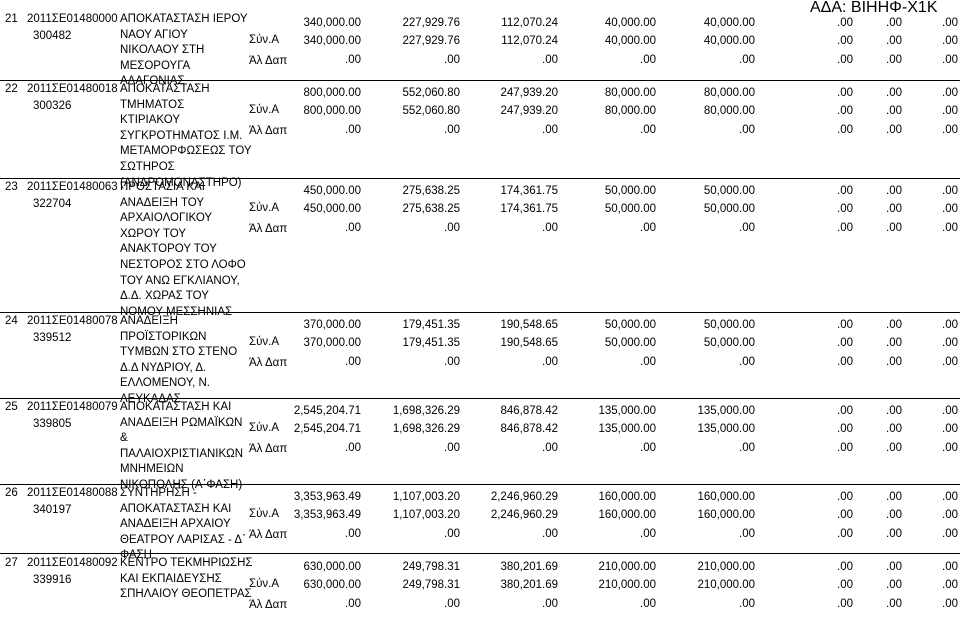 The image size is (960, 618). What do you see at coordinates (874, 8) in the screenshot?
I see `ada-code: ΑΔΑ: ΒΙΗΗΦ-Χ1Κ` at bounding box center [874, 8].